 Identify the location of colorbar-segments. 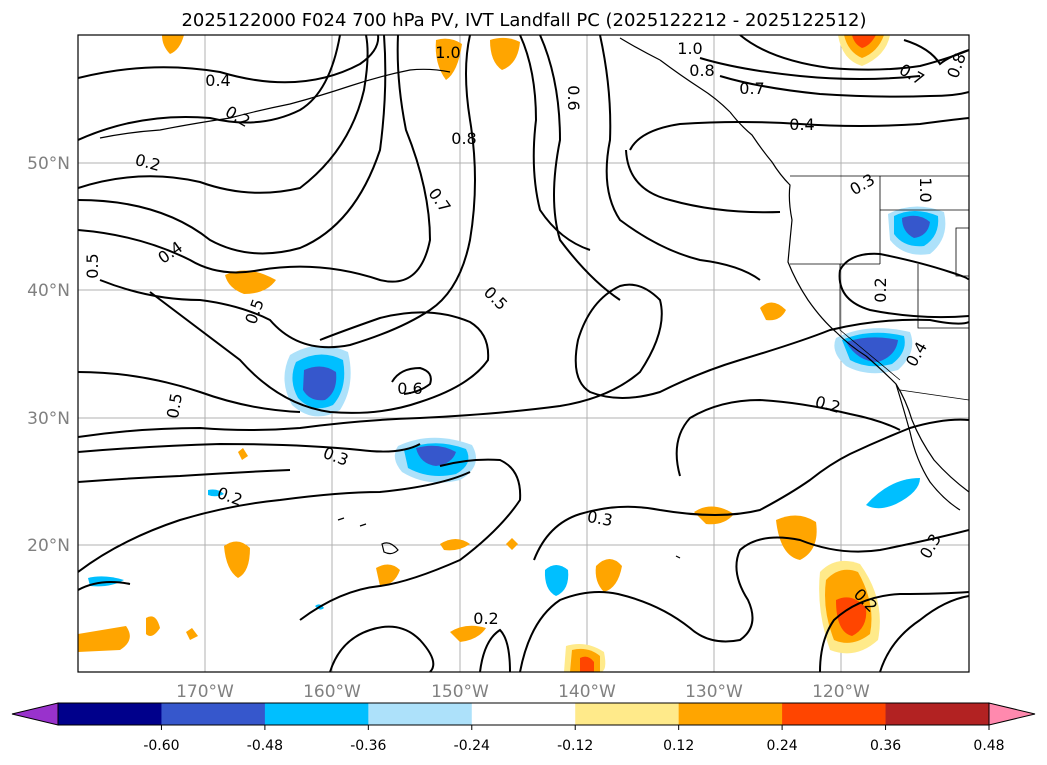
(524, 714).